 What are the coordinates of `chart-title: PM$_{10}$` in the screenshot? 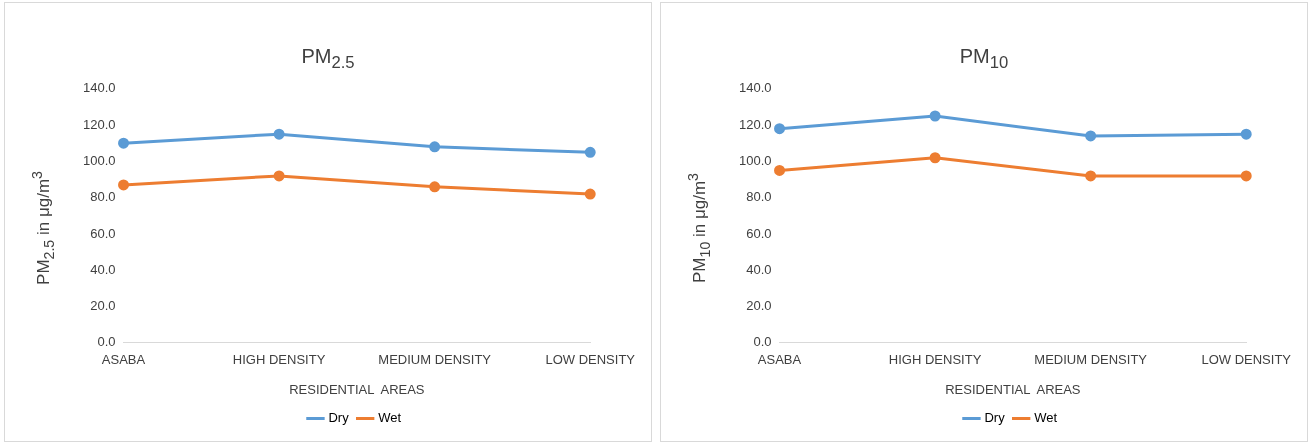 It's located at (984, 59).